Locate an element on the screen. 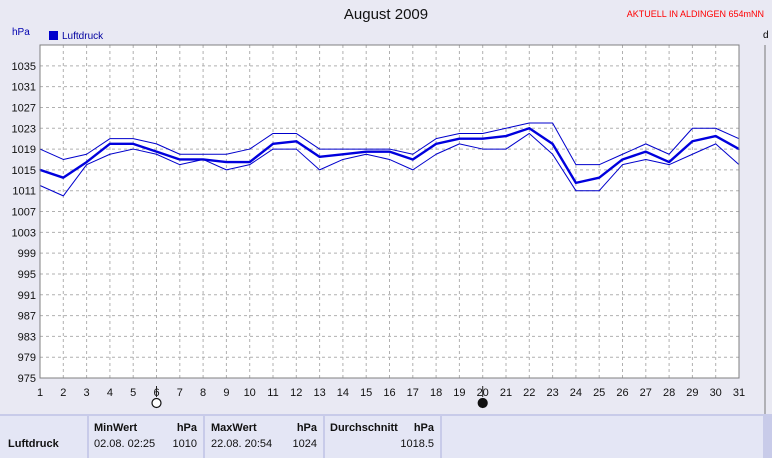 Image resolution: width=772 pixels, height=458 pixels. location-notice: AKTUELL IN ALDINGEN 654mNN is located at coordinates (695, 14).